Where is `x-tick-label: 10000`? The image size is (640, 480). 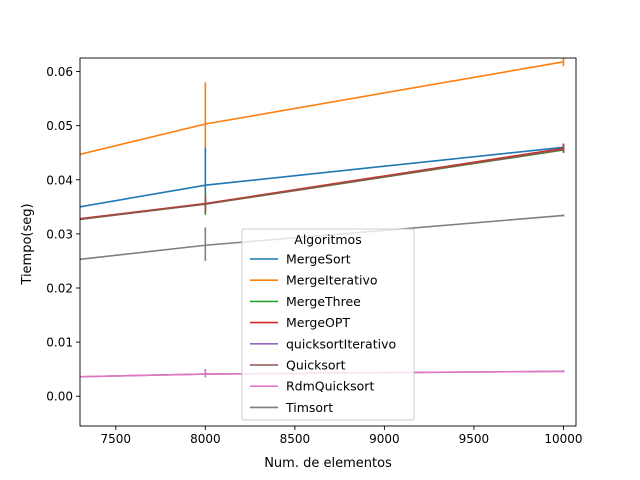 x-tick-label: 10000 is located at coordinates (563, 439).